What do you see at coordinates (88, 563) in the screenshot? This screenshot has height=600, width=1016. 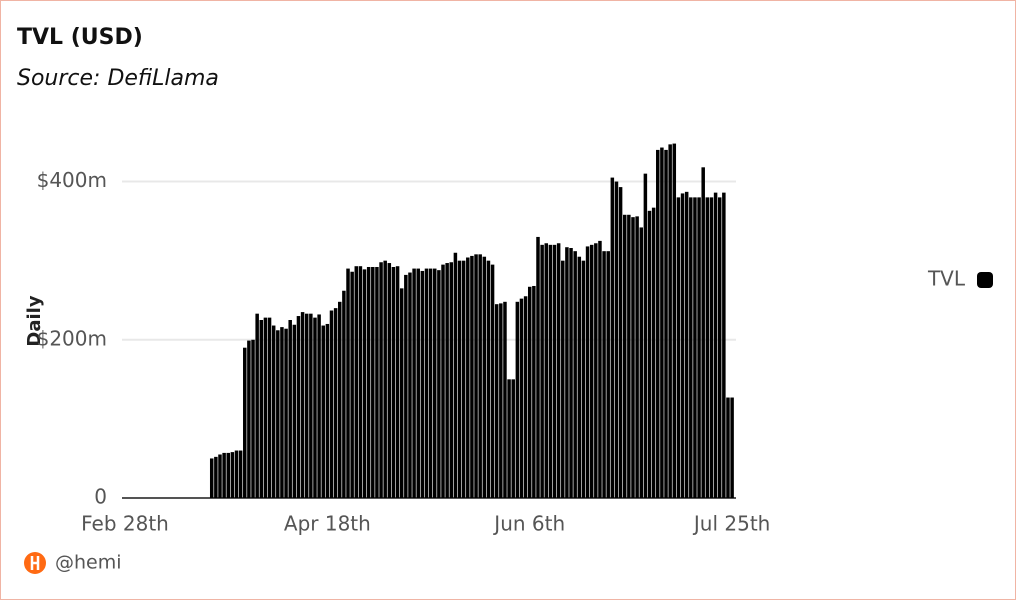 I see `footer-handle: @hemi` at bounding box center [88, 563].